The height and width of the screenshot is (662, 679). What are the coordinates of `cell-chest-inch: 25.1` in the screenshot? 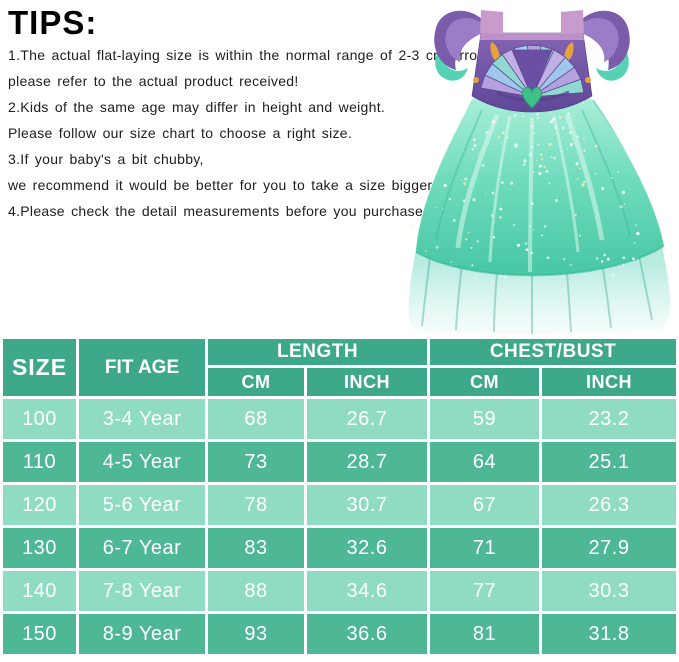 It's located at (609, 462).